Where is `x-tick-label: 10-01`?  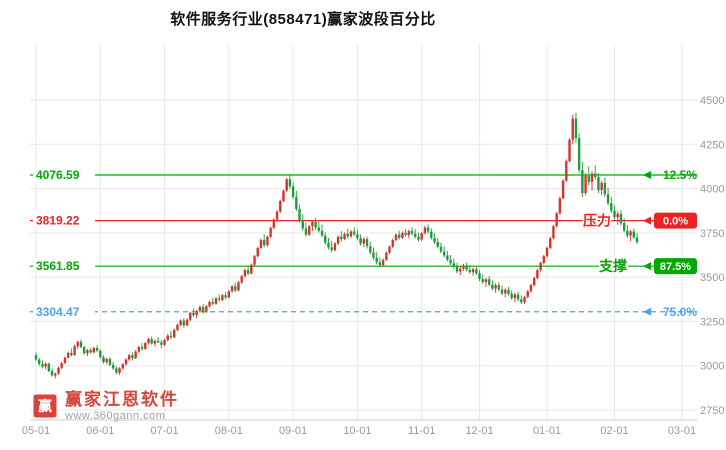
x-tick-label: 10-01 is located at coordinates (357, 431).